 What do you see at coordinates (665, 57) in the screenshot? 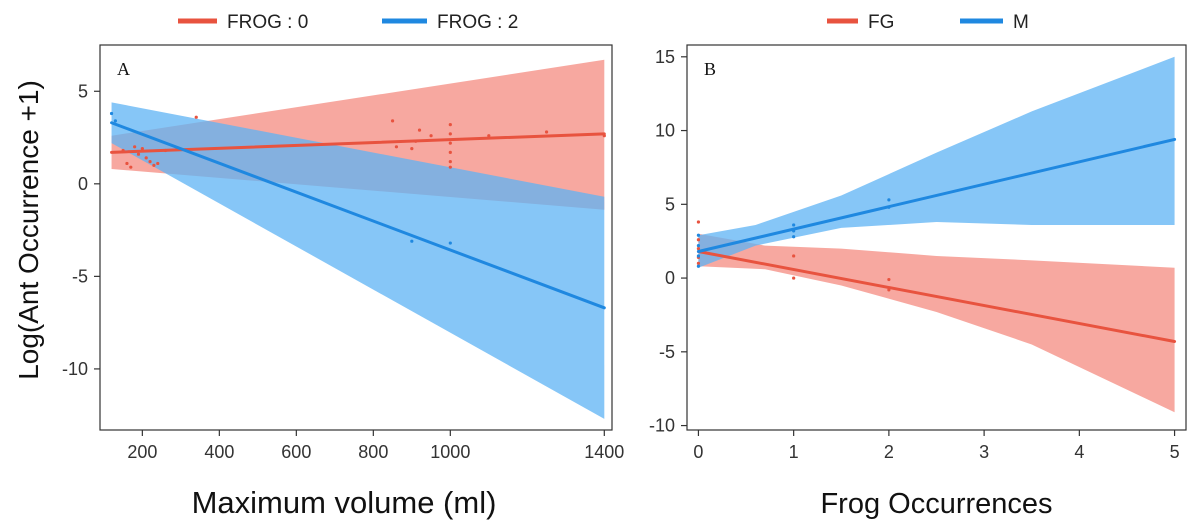
I see `y-tick-label: 15` at bounding box center [665, 57].